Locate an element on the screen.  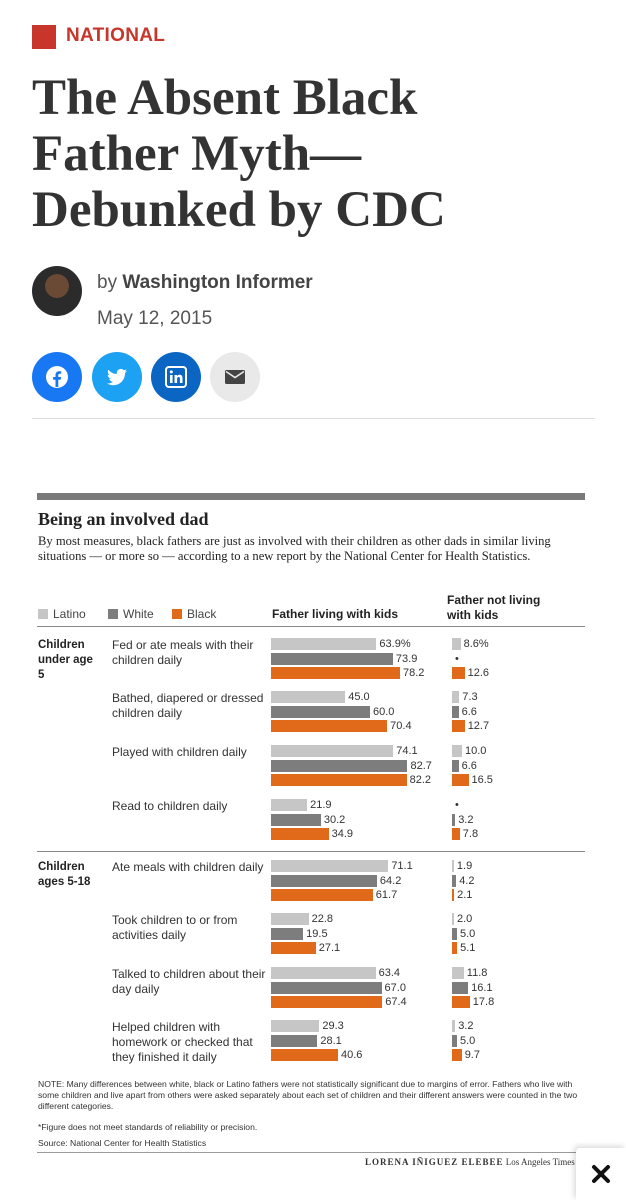
value-label: 29.3 is located at coordinates (333, 1026).